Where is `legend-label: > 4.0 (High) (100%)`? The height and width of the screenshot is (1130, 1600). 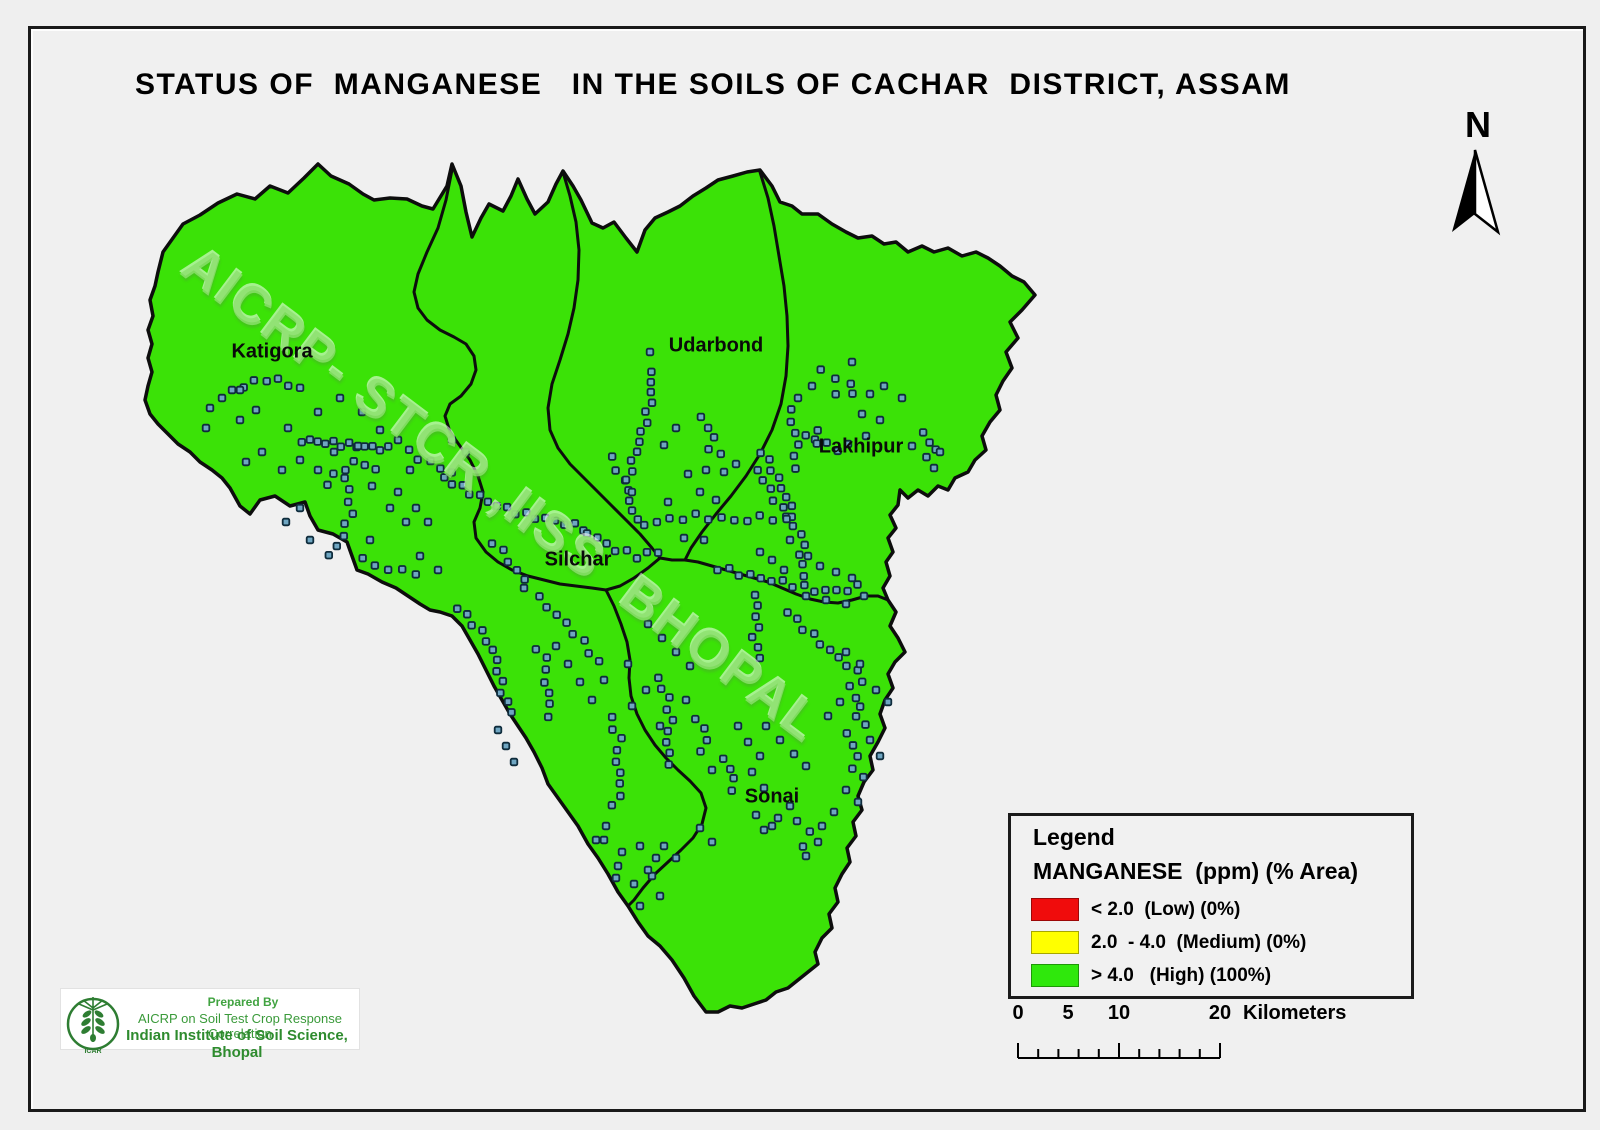 legend-label: > 4.0 (High) (100%) is located at coordinates (1181, 975).